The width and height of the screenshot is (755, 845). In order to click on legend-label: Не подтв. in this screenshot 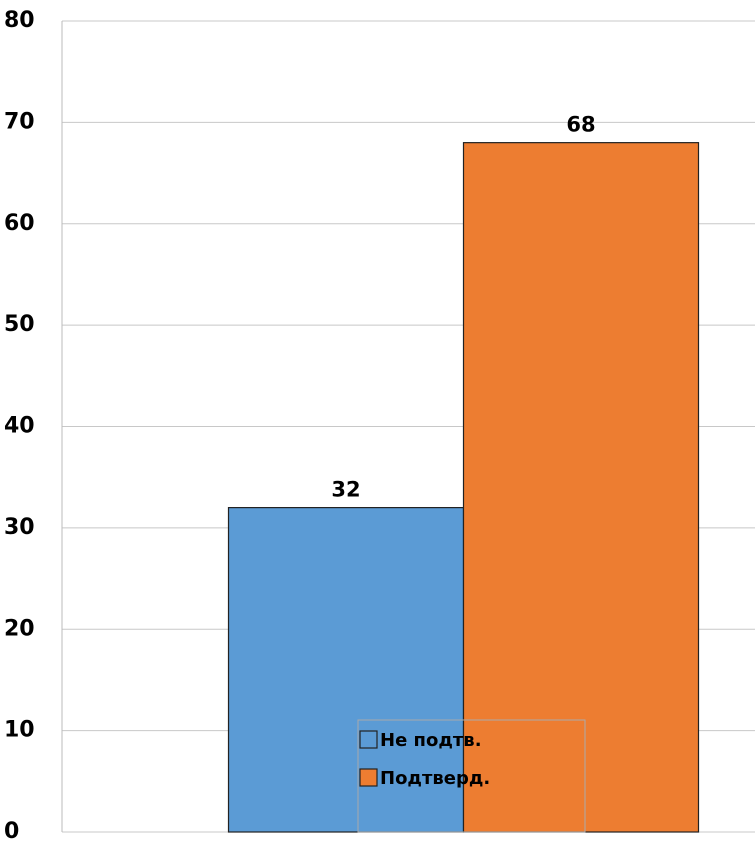, I will do `click(431, 740)`.